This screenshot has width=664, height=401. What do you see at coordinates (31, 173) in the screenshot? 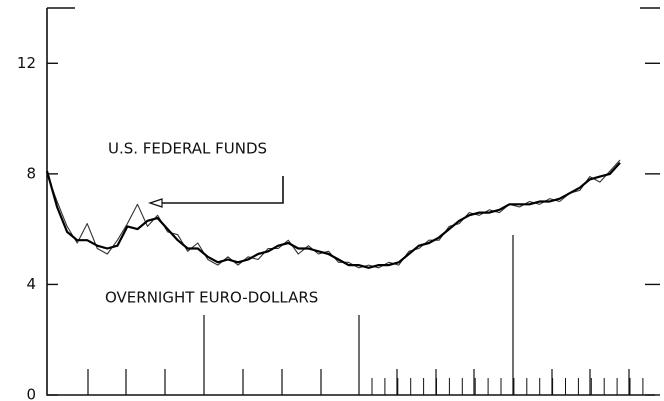
I see `y-tick-label: 8` at bounding box center [31, 173].